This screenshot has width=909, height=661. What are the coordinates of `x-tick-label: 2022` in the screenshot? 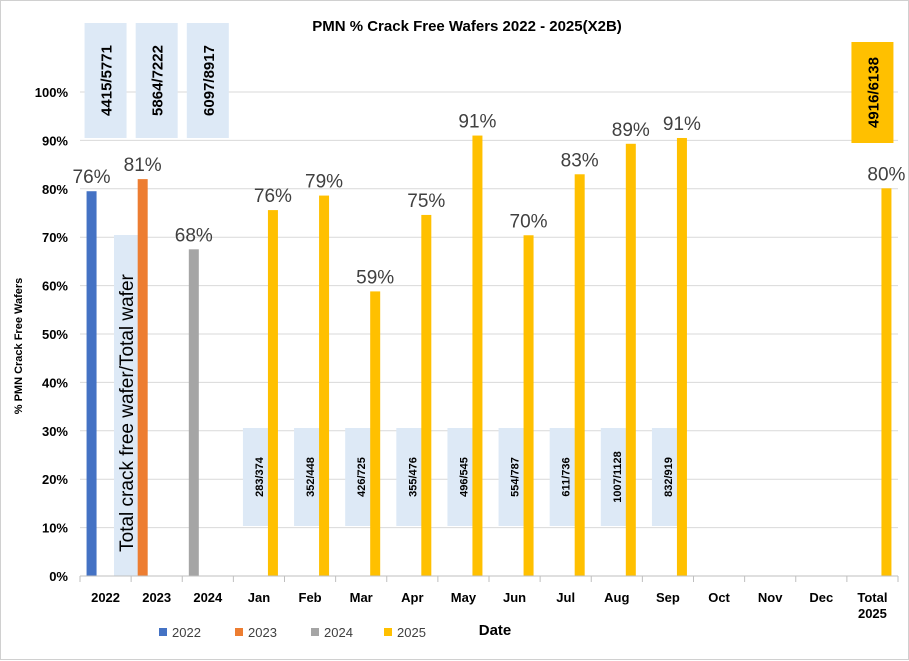 It's located at (105, 597).